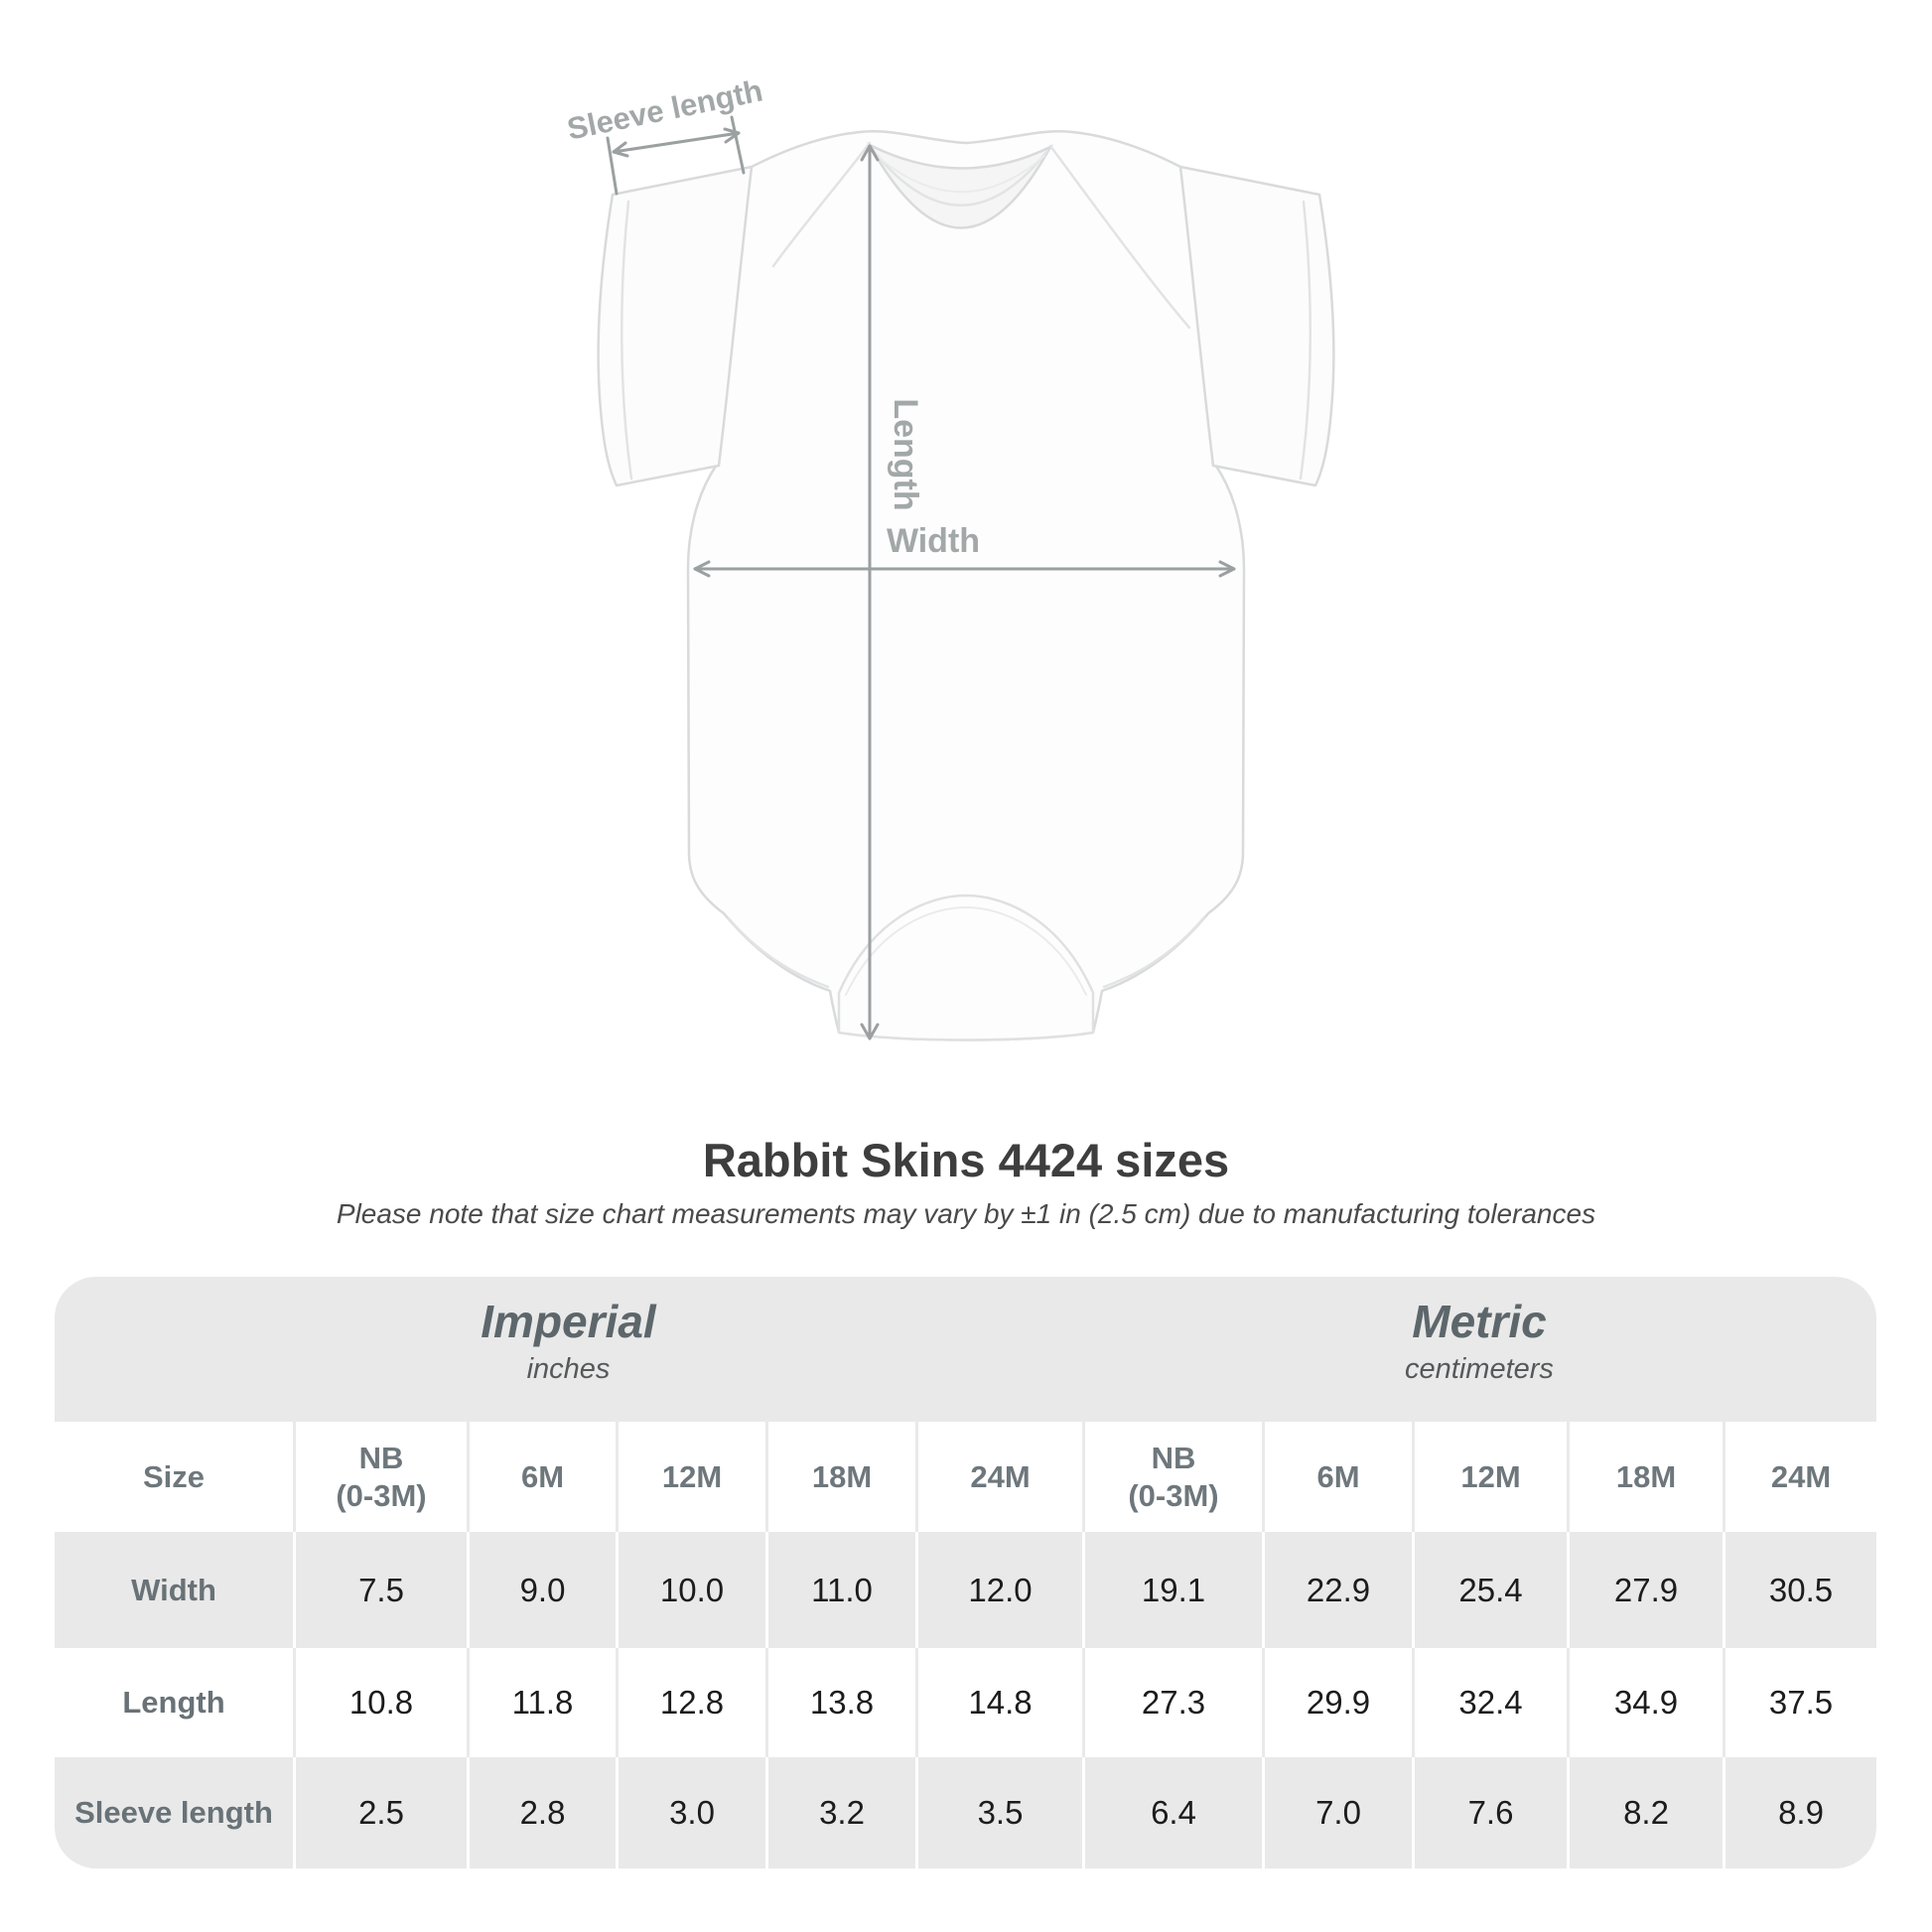 The width and height of the screenshot is (1932, 1932). I want to click on length-metric-value-4: 37.5, so click(1799, 1703).